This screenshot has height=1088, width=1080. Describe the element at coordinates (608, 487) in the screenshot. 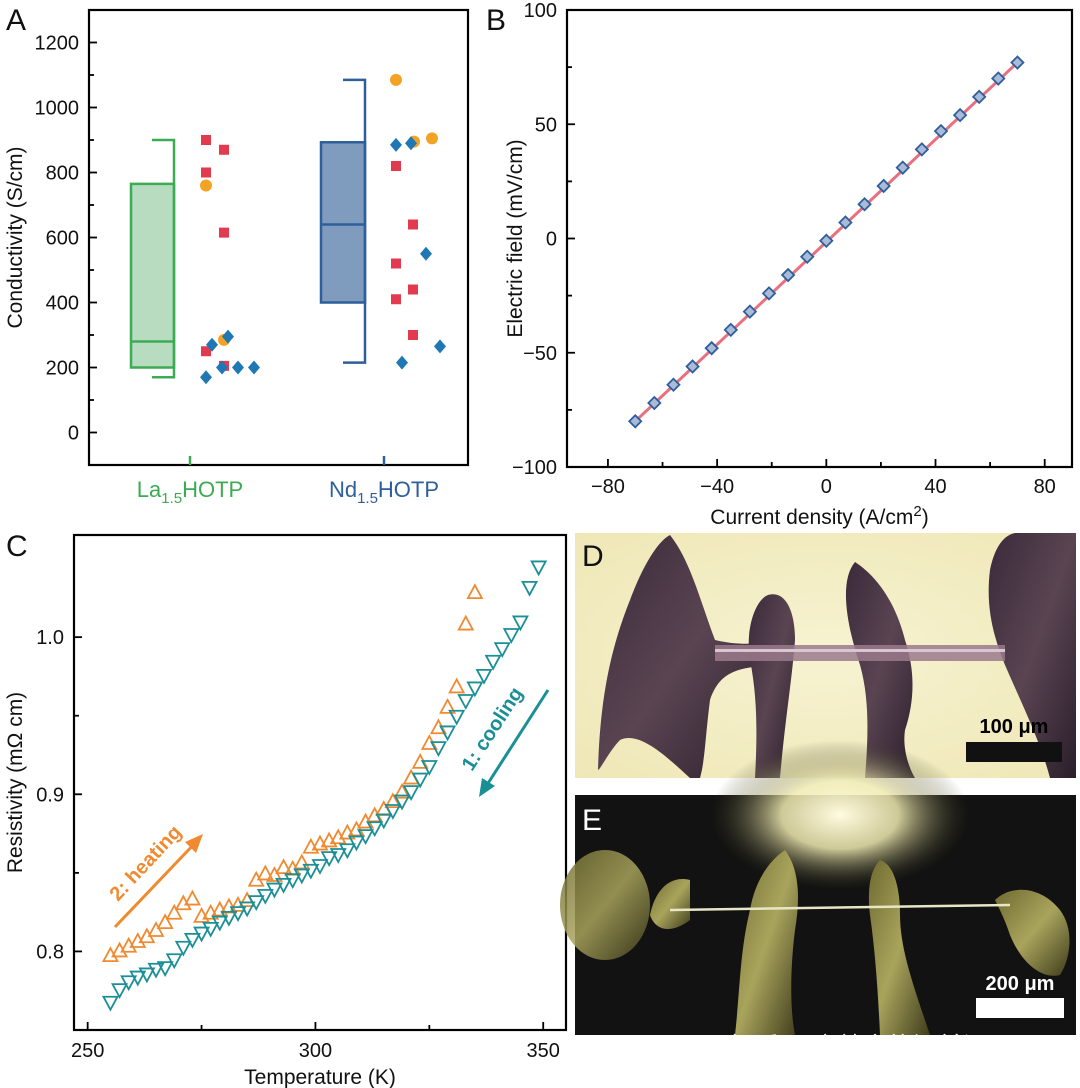

I see `x-tick-label: −80` at that location.